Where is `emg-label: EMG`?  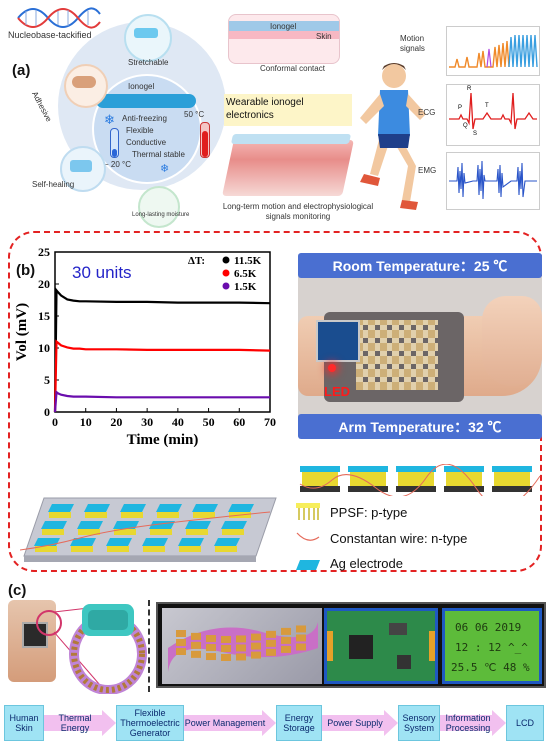
emg-label: EMG is located at coordinates (427, 170).